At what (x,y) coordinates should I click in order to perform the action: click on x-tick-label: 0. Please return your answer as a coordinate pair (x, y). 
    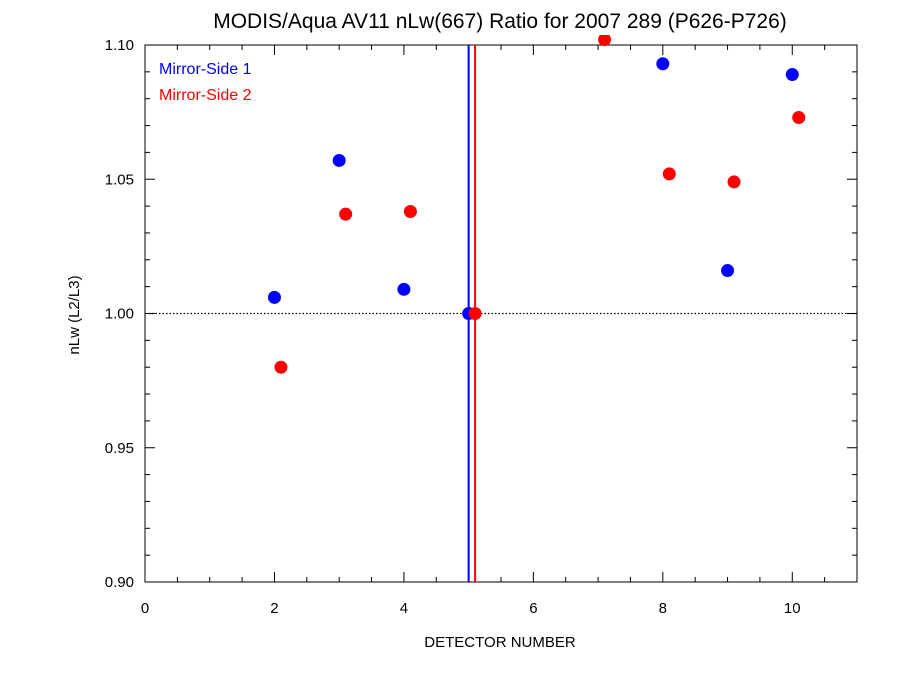
    Looking at the image, I should click on (145, 608).